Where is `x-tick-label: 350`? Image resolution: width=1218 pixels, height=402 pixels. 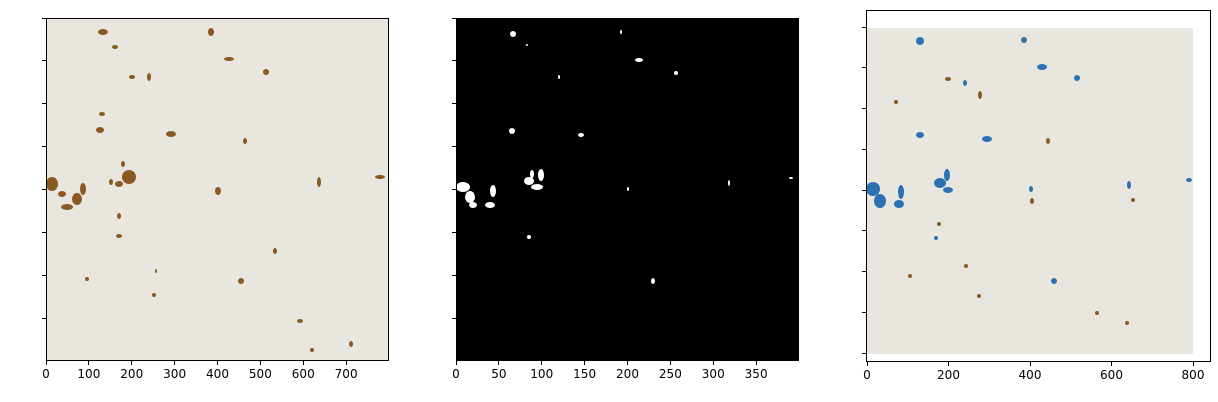
x-tick-label: 350 is located at coordinates (756, 374).